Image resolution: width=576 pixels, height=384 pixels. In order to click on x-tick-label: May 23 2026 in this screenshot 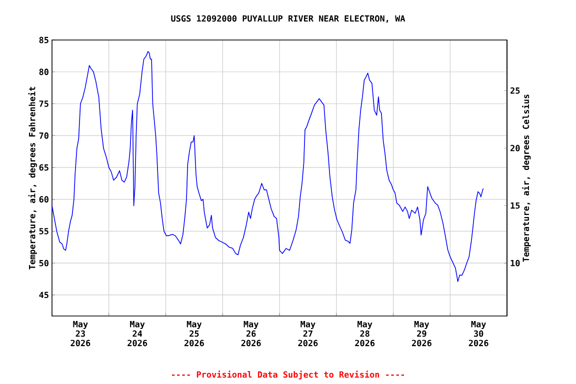, I will do `click(80, 333)`.